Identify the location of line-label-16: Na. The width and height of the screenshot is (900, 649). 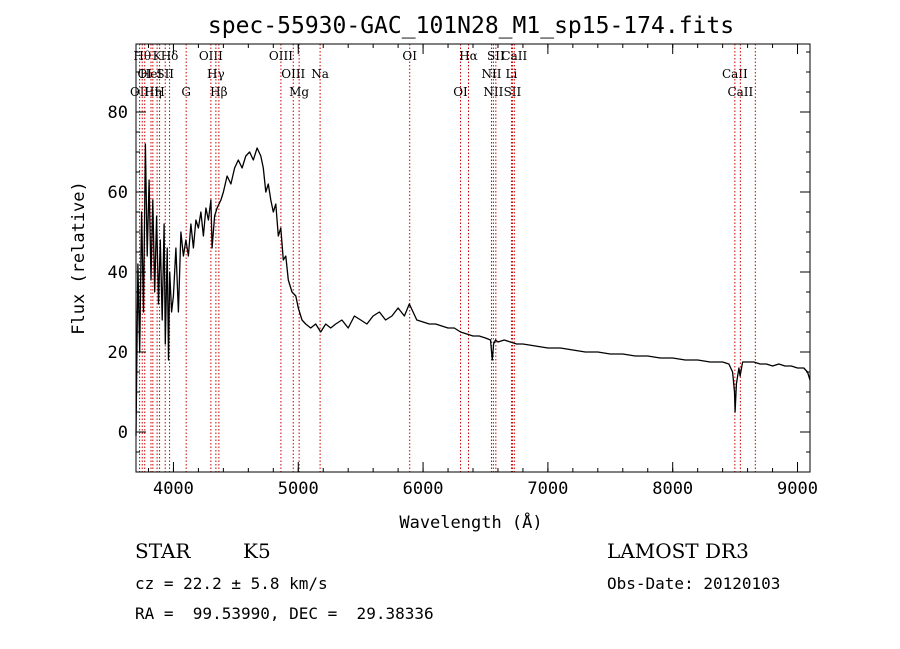
(320, 74).